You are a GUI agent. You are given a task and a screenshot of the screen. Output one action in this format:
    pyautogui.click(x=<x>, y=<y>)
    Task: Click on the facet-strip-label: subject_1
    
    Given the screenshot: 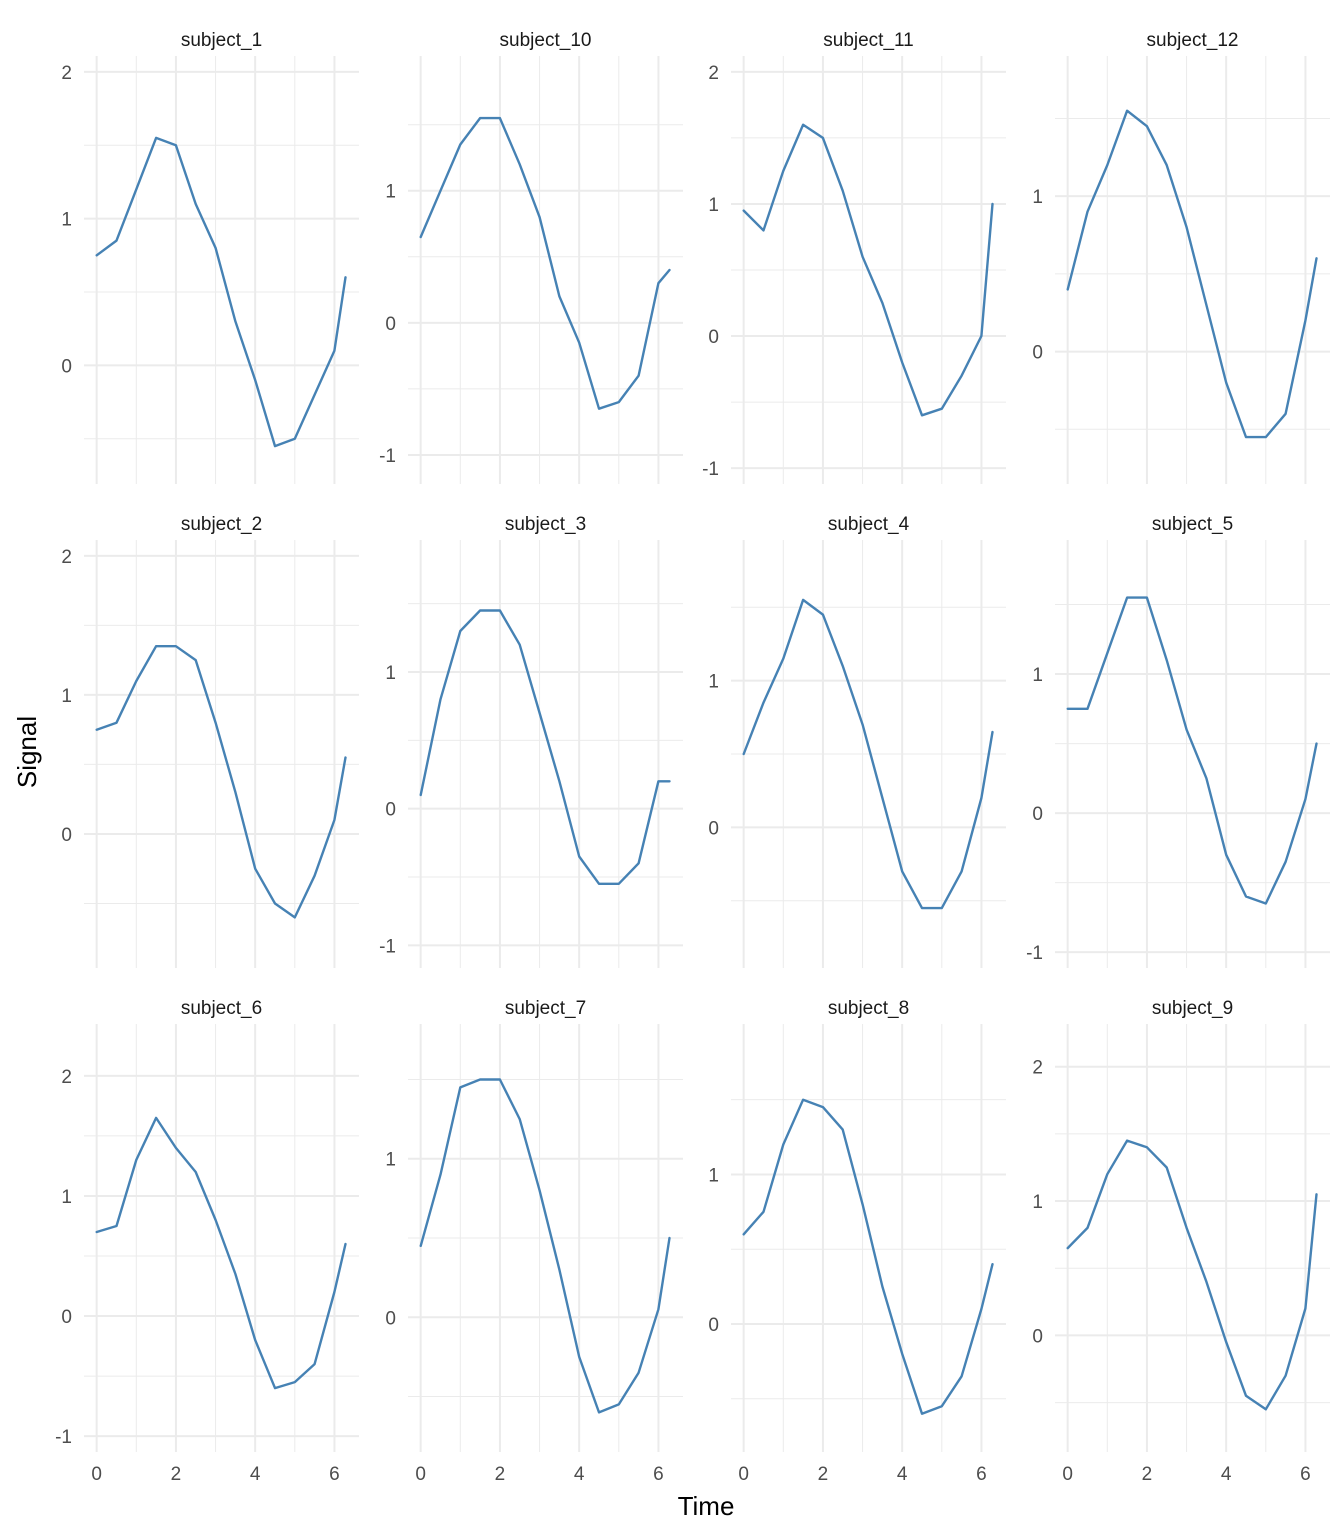 What is the action you would take?
    pyautogui.click(x=221, y=40)
    